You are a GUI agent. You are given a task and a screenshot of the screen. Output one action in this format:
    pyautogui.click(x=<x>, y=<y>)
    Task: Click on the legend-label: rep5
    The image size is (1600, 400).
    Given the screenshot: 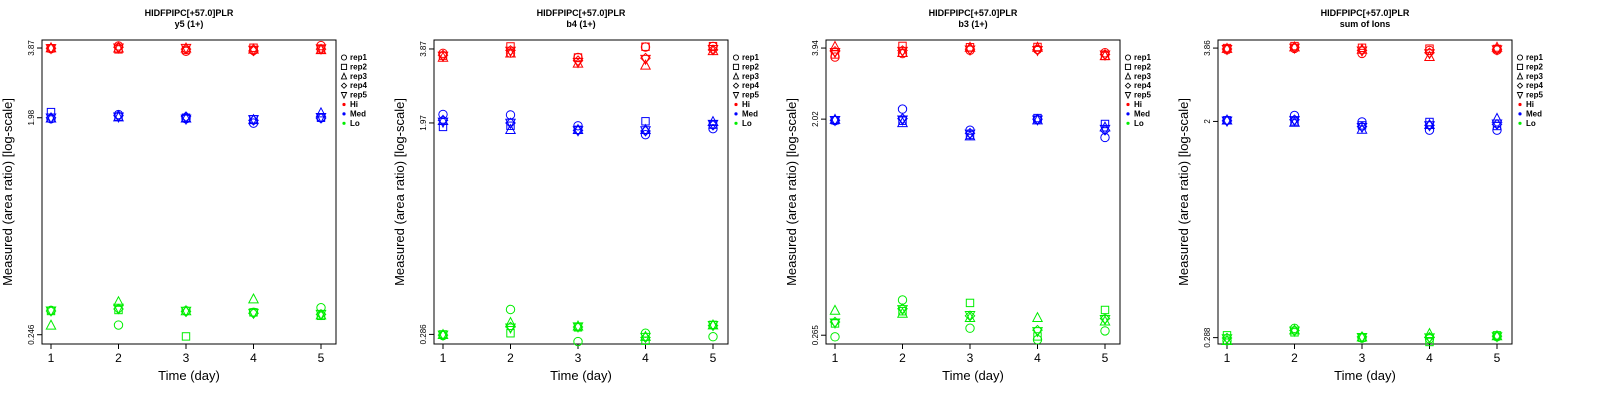 What is the action you would take?
    pyautogui.click(x=358, y=95)
    